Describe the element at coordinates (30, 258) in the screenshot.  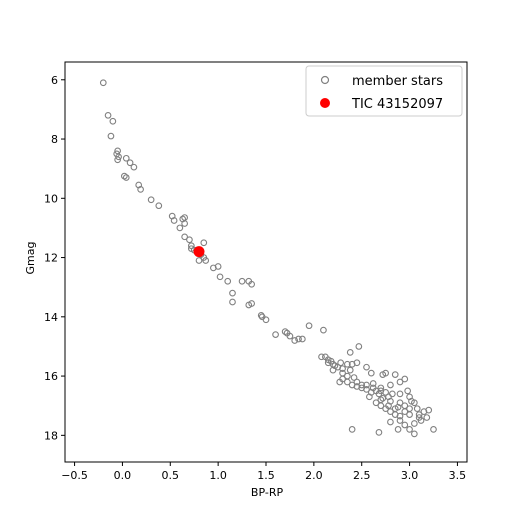
I see `y-axis-label: Gmag` at that location.